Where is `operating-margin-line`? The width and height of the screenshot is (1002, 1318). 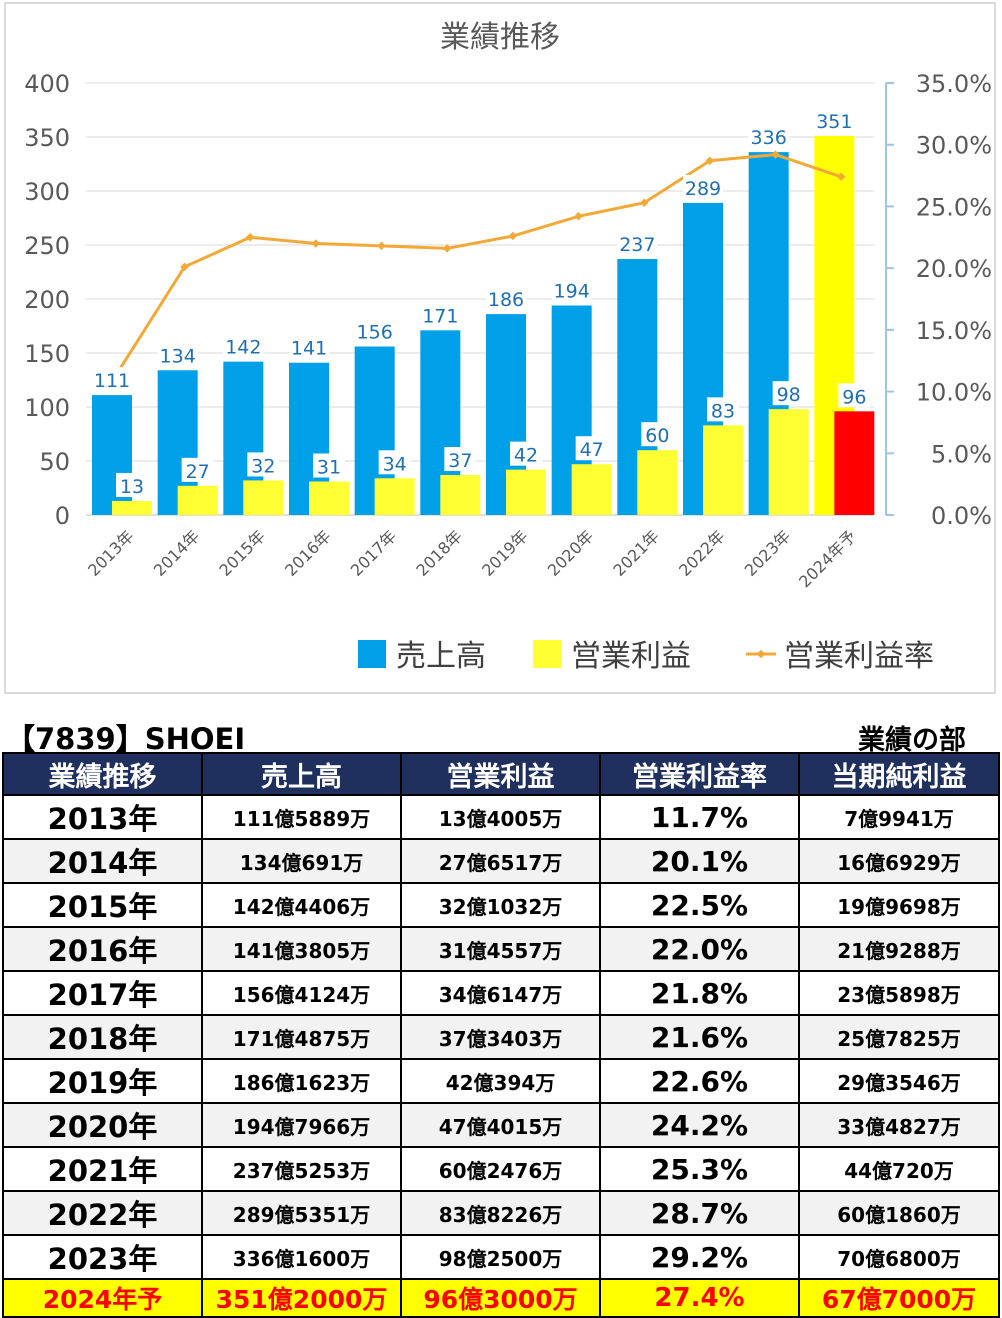
operating-margin-line is located at coordinates (479, 262).